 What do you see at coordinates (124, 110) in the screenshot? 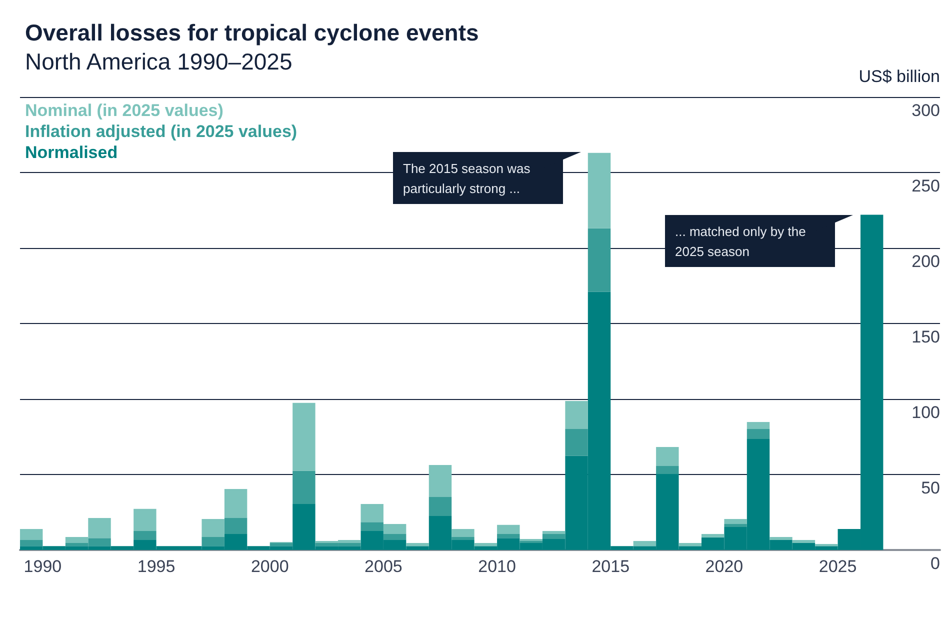
I see `text: Nominal (in 2025 values)` at bounding box center [124, 110].